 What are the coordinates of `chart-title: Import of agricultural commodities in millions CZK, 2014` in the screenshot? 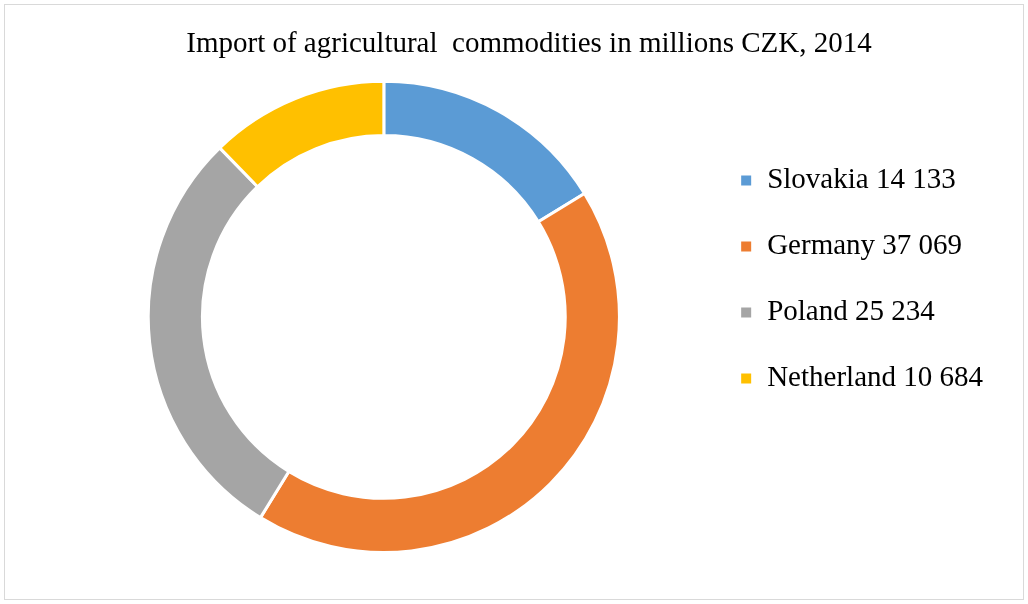 It's located at (529, 42).